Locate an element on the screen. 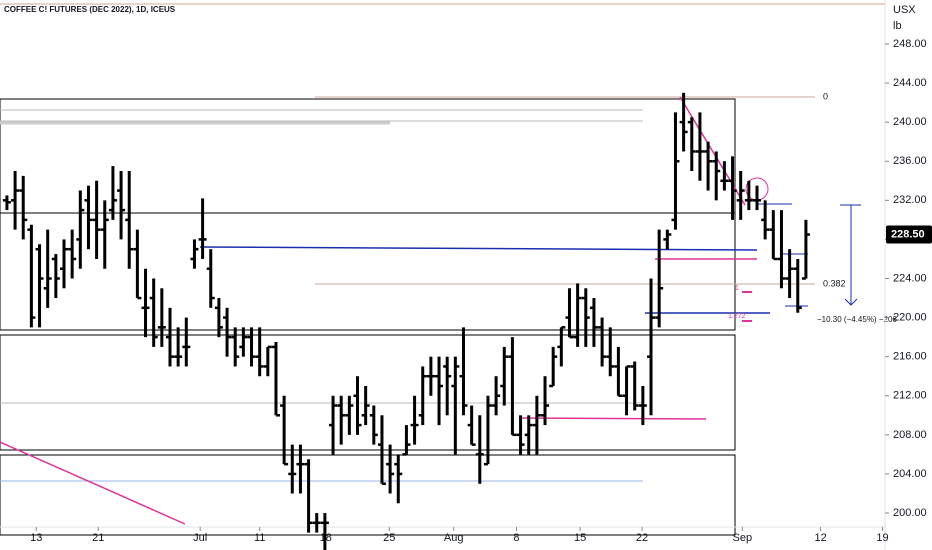 This screenshot has height=550, width=932. fib-label: 0.382 is located at coordinates (834, 283).